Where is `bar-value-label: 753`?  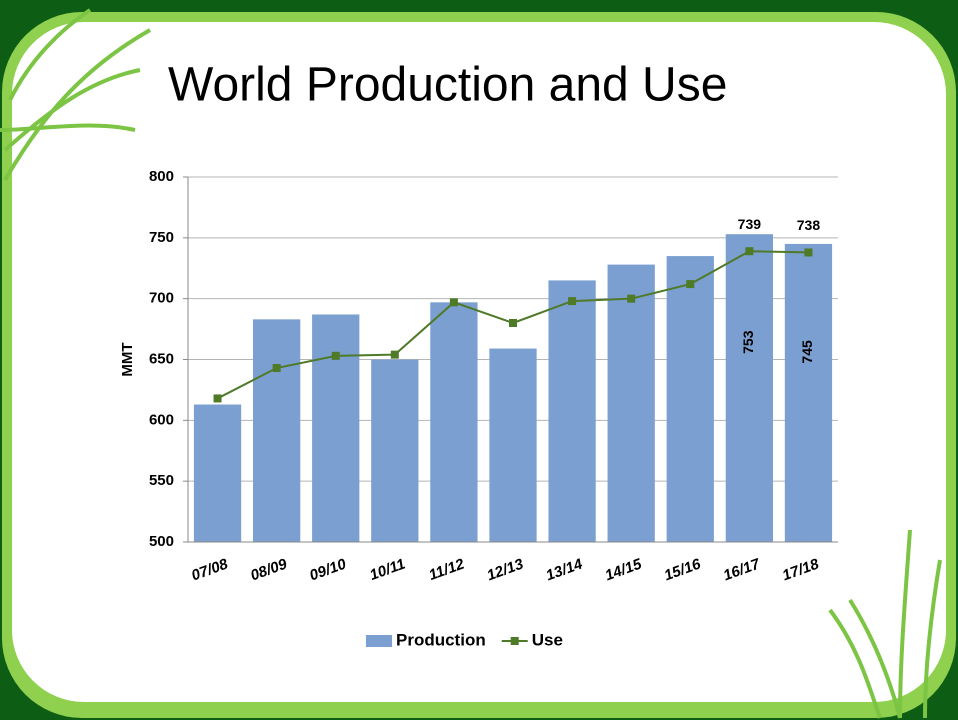
bar-value-label: 753 is located at coordinates (748, 342).